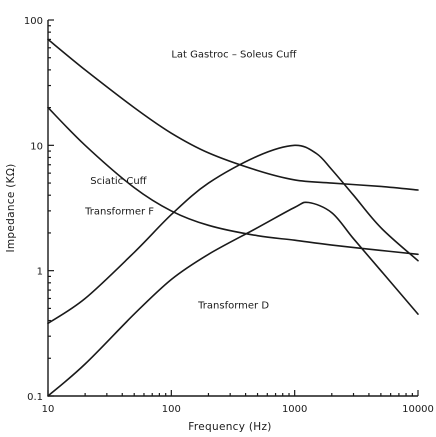 Image resolution: width=436 pixels, height=437 pixels. What do you see at coordinates (40, 272) in the screenshot?
I see `y-tick-label: 1` at bounding box center [40, 272].